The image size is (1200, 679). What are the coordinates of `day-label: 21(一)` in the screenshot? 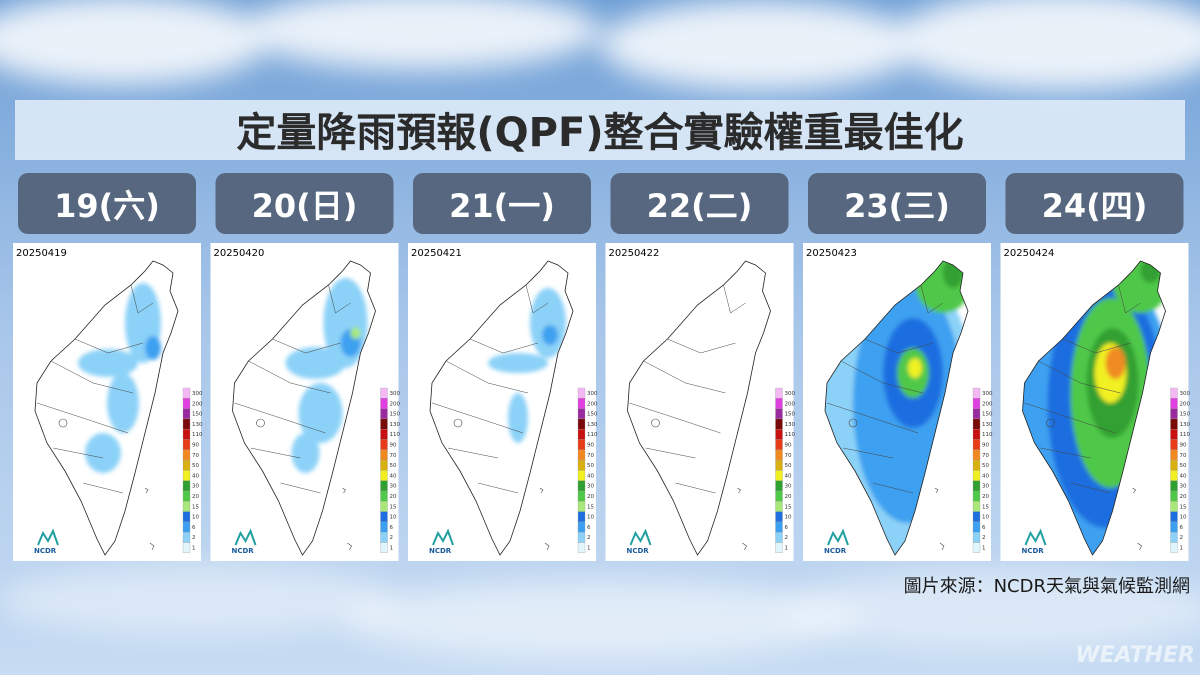 It's located at (502, 206).